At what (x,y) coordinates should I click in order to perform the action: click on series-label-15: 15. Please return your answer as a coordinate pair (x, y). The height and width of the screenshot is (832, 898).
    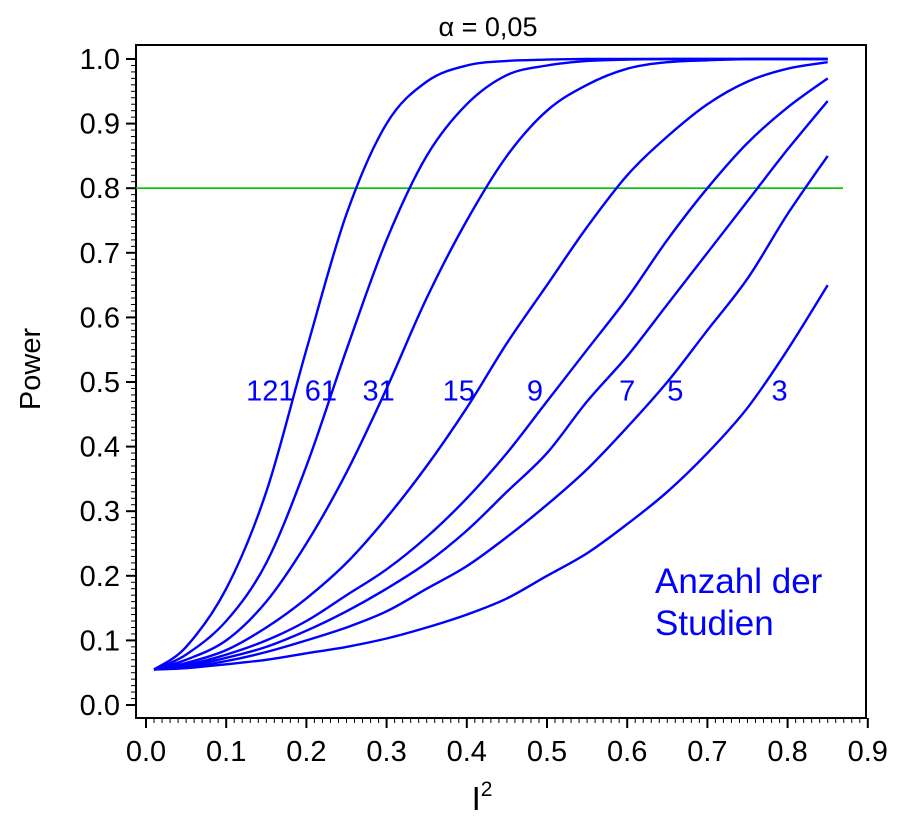
    Looking at the image, I should click on (459, 391).